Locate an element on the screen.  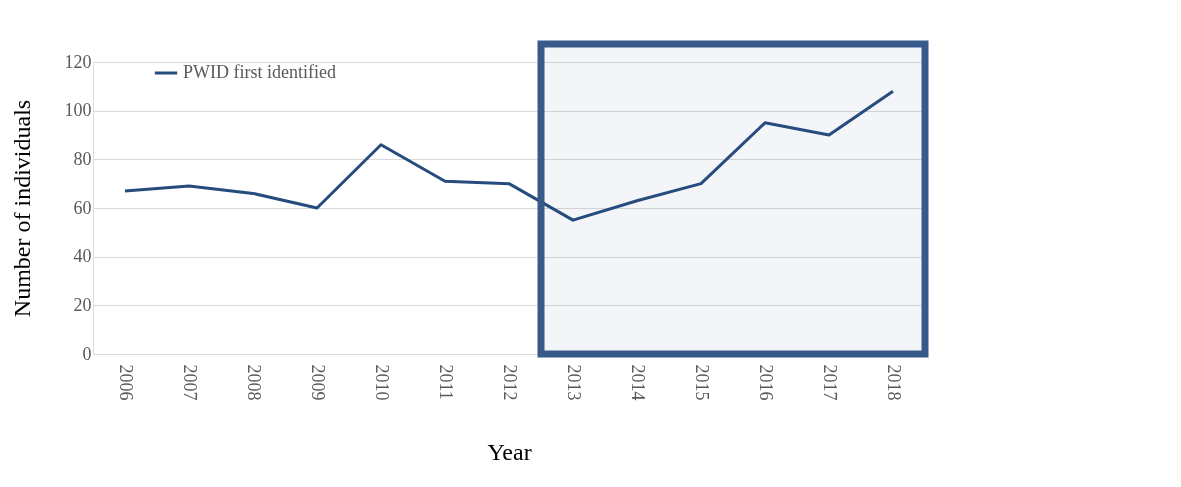
x-axis-title: Year is located at coordinates (509, 451).